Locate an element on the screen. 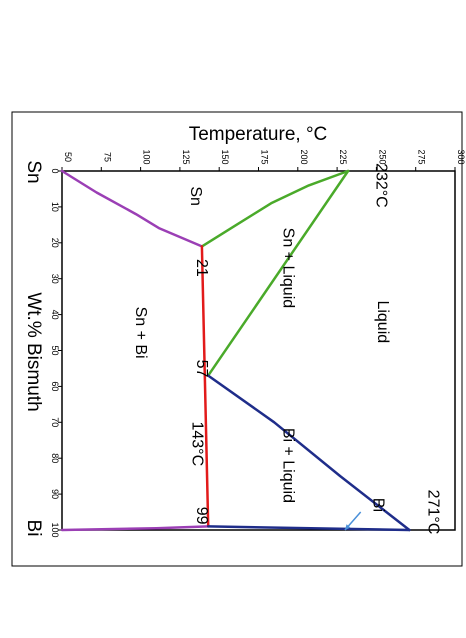 The width and height of the screenshot is (466, 638). annotation-8: 21 is located at coordinates (201, 268).